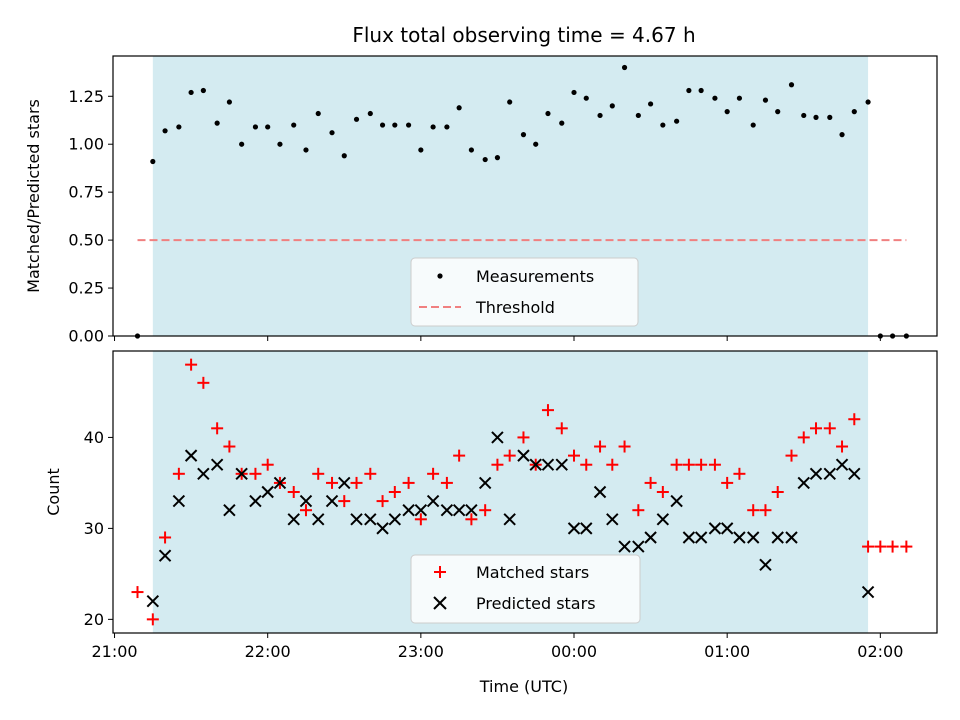 The image size is (960, 720). Describe the element at coordinates (574, 651) in the screenshot. I see `x-tick-label: 00:00` at that location.